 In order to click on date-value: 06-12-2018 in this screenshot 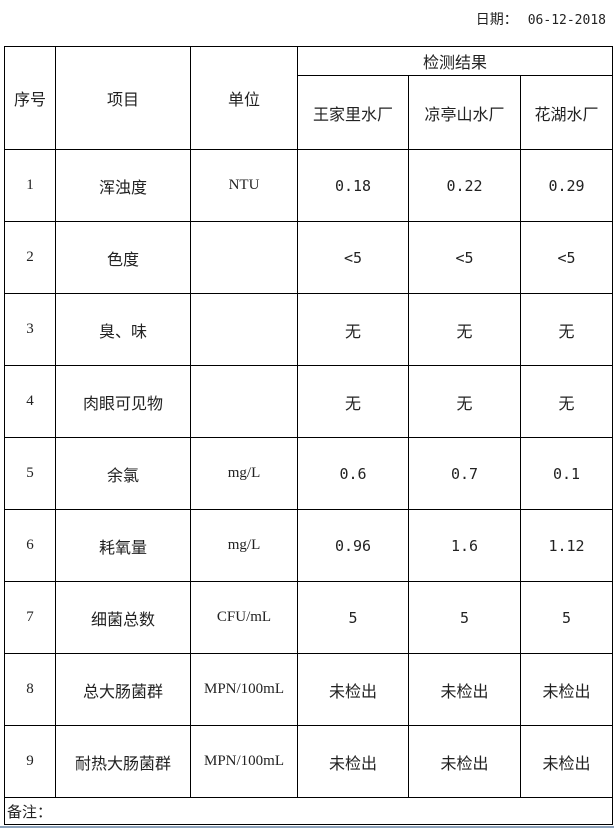, I will do `click(566, 20)`.